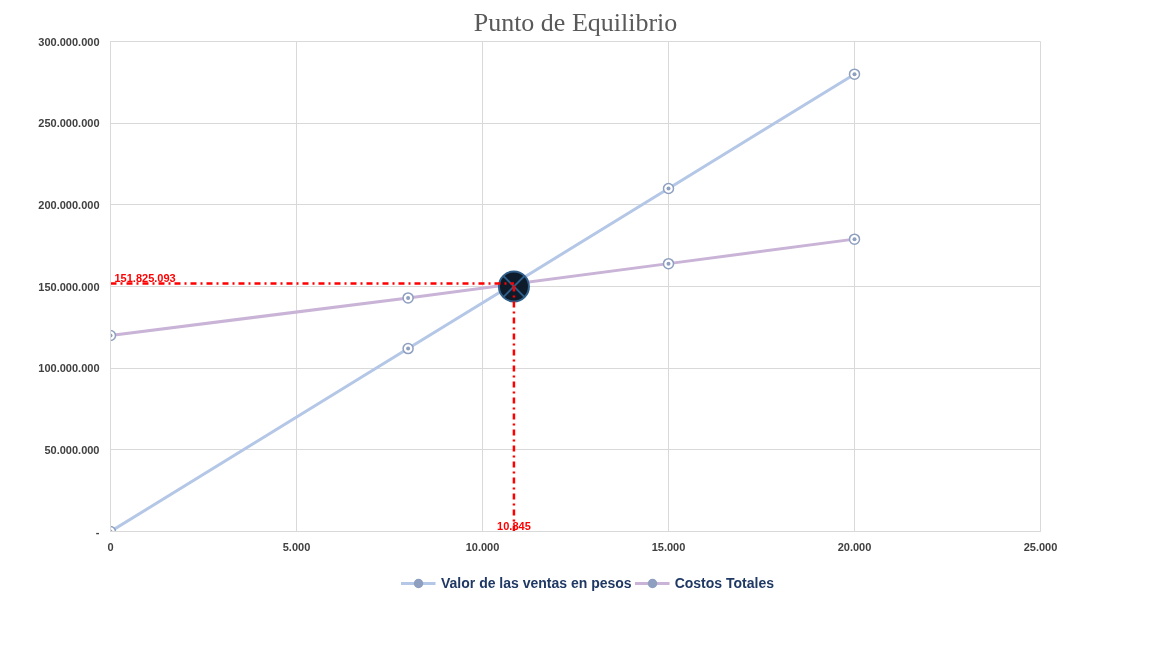 Image resolution: width=1165 pixels, height=648 pixels. I want to click on legend-label: Costos Totales, so click(724, 583).